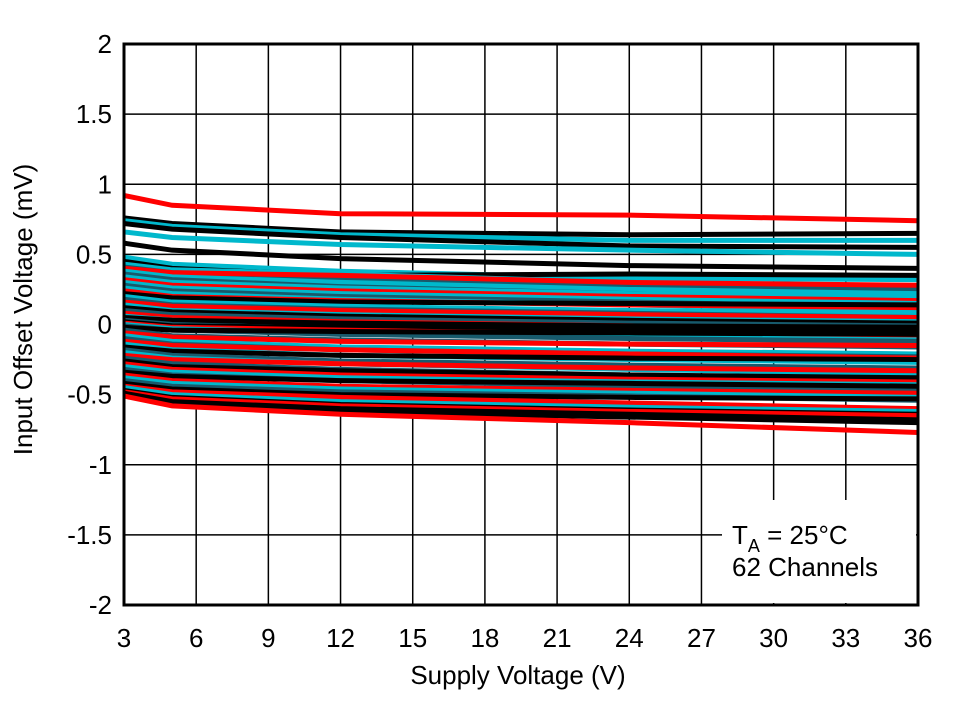  I want to click on annotation-background, so click(819, 551).